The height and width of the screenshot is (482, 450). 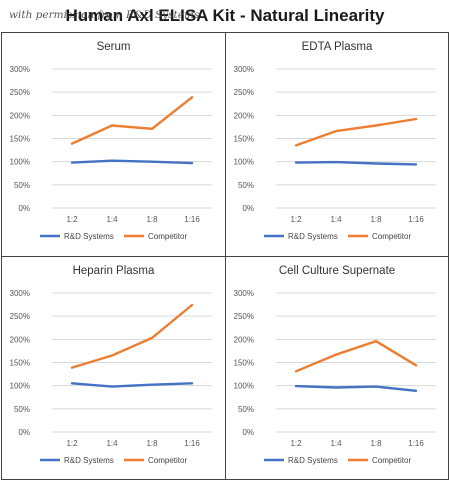 What do you see at coordinates (337, 47) in the screenshot?
I see `chart-title: EDTA Plasma` at bounding box center [337, 47].